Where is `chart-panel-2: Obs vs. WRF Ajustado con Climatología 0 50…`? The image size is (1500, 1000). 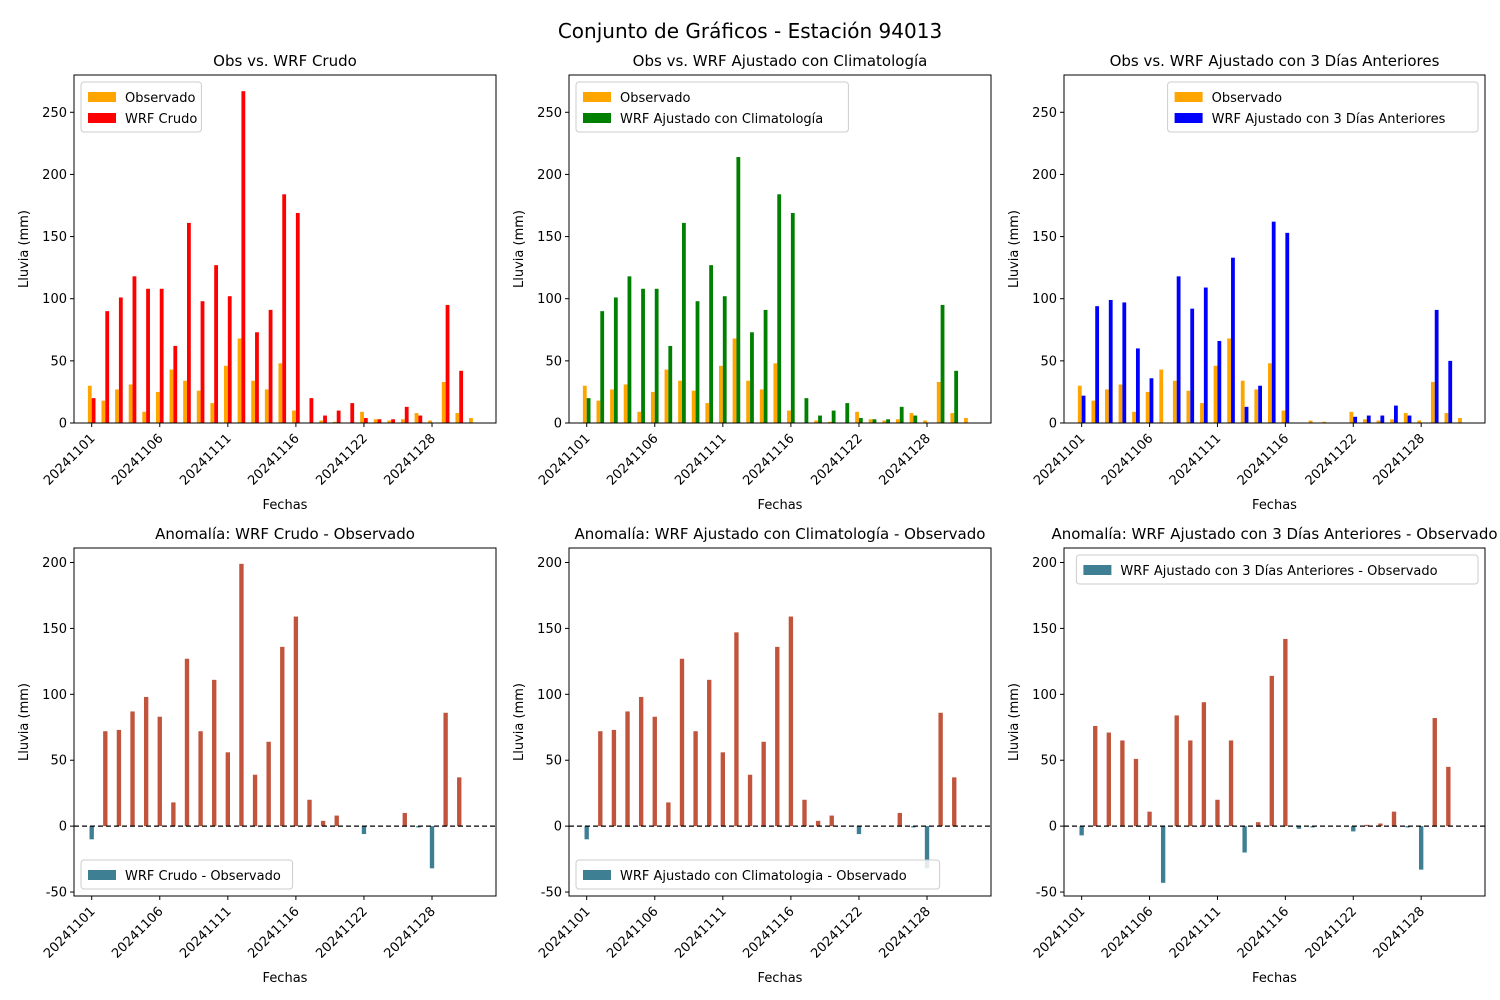 chart-panel-2: Obs vs. WRF Ajustado con Climatología 0 50… is located at coordinates (752, 282).